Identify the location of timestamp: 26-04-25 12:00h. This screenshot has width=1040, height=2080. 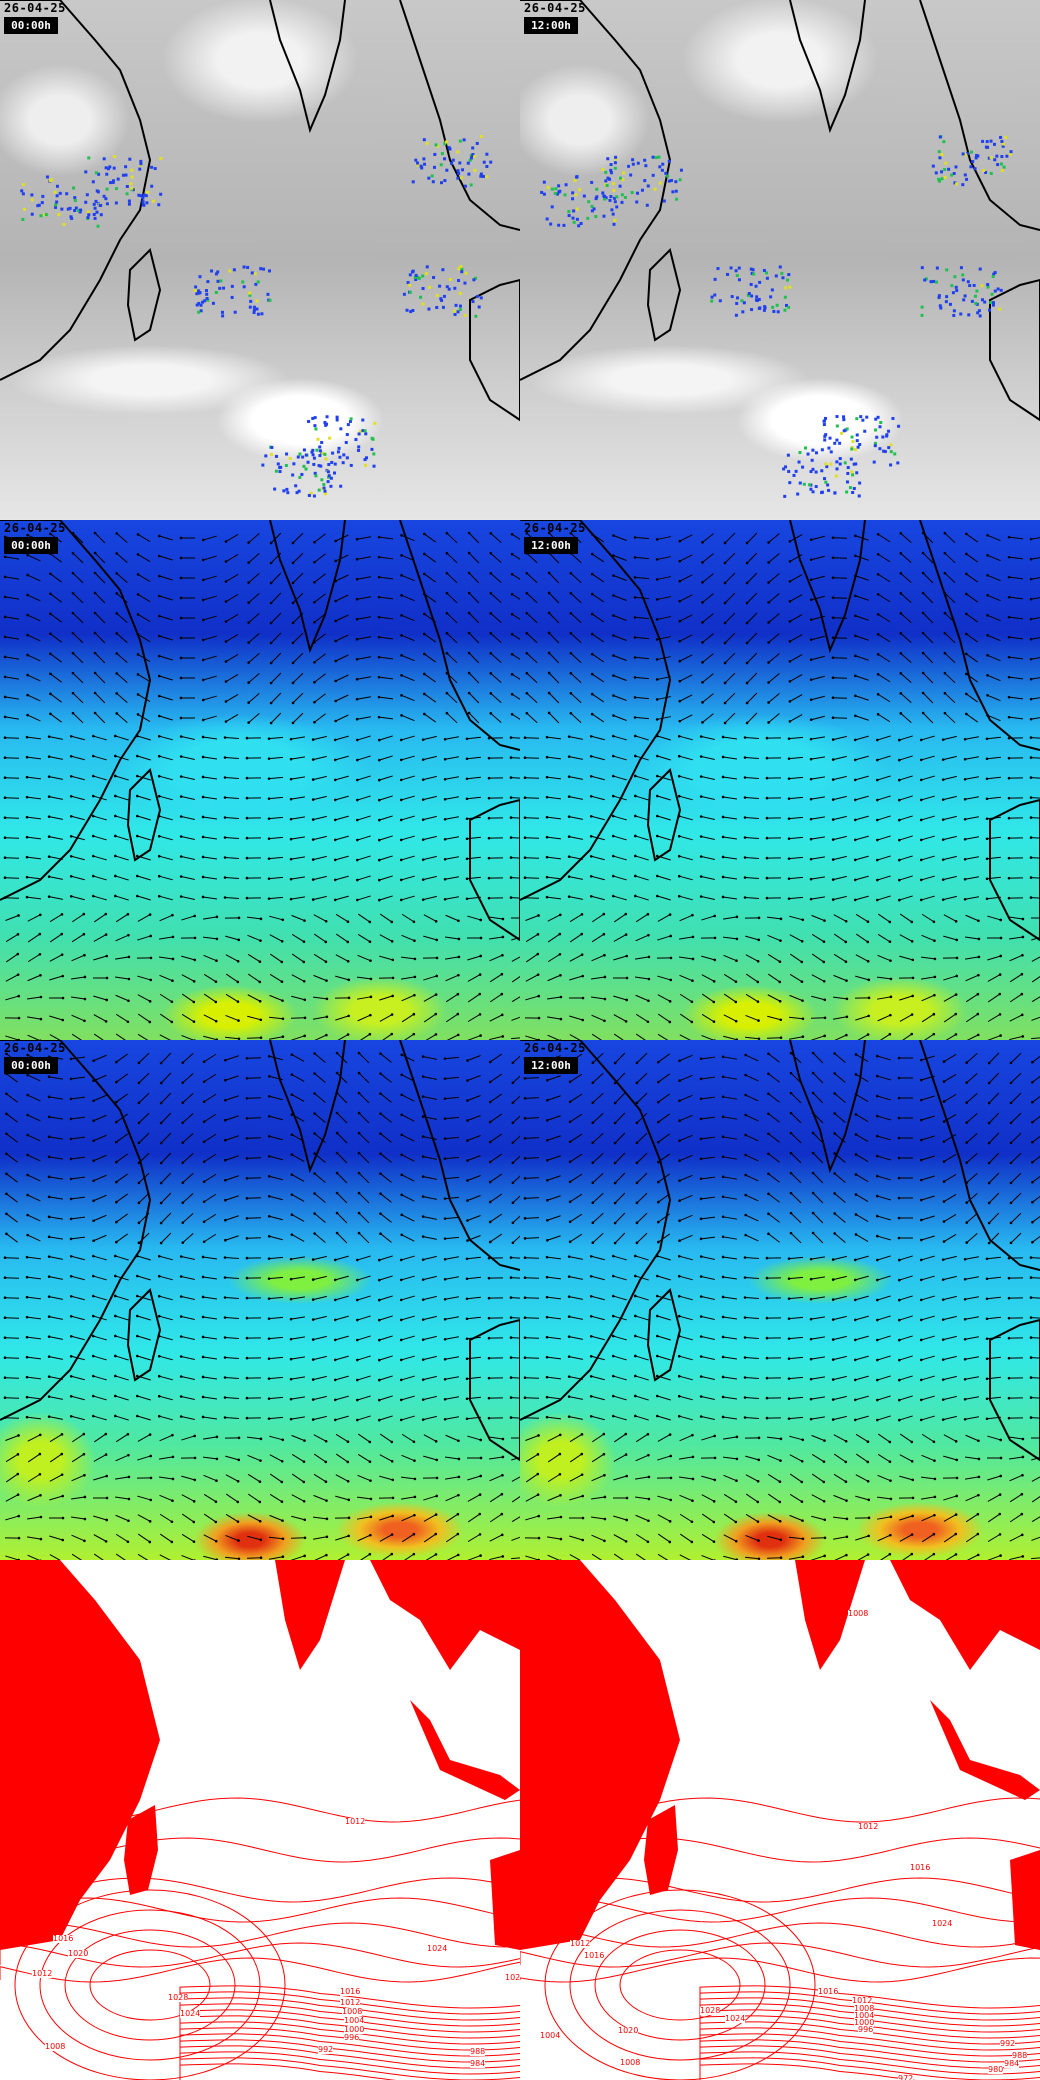
(555, 18).